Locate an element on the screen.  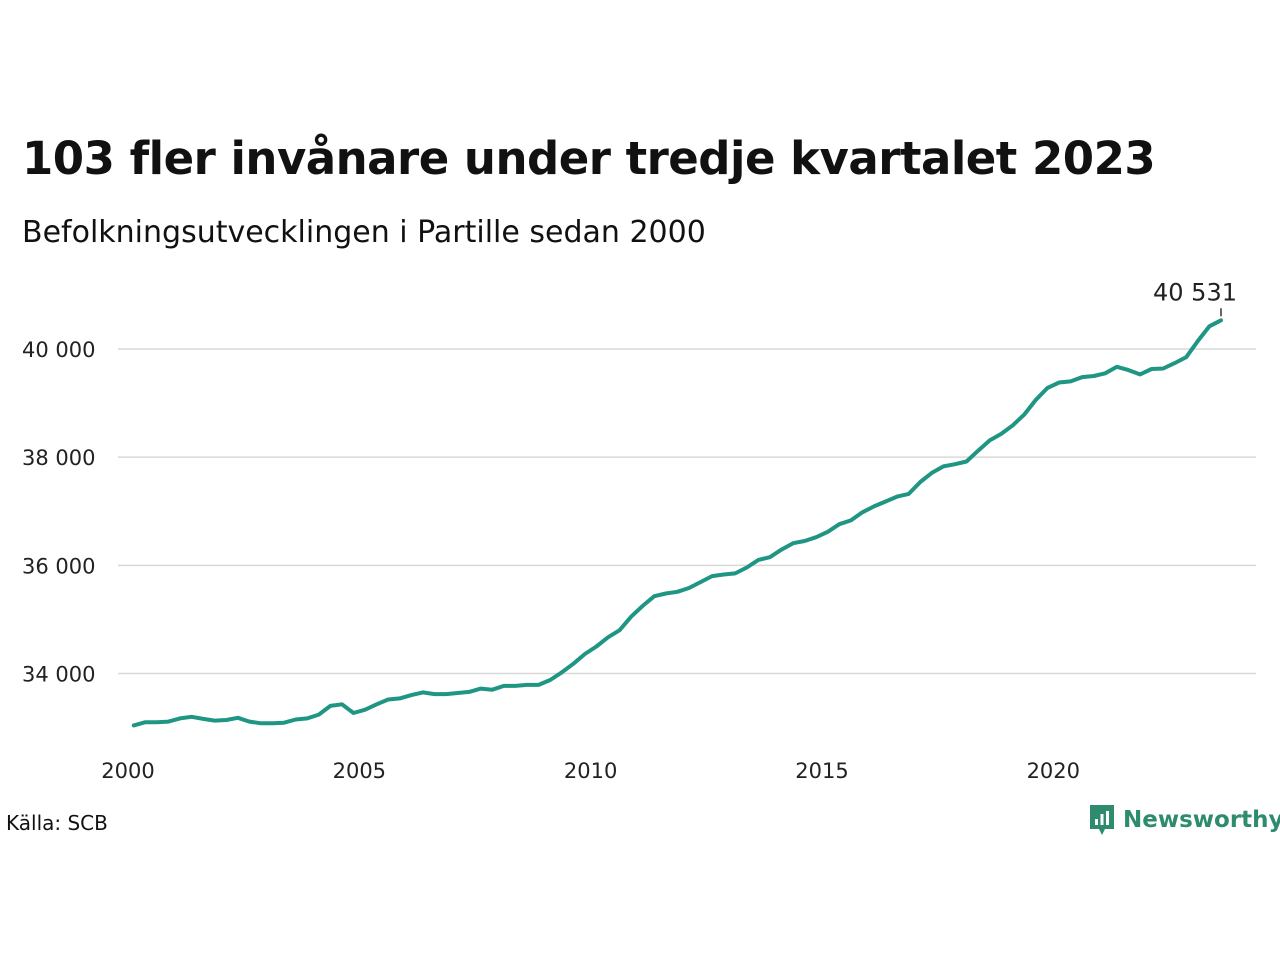
y-tick-labels: 34 000 36 000 38 000 40 000 is located at coordinates (58, 512).